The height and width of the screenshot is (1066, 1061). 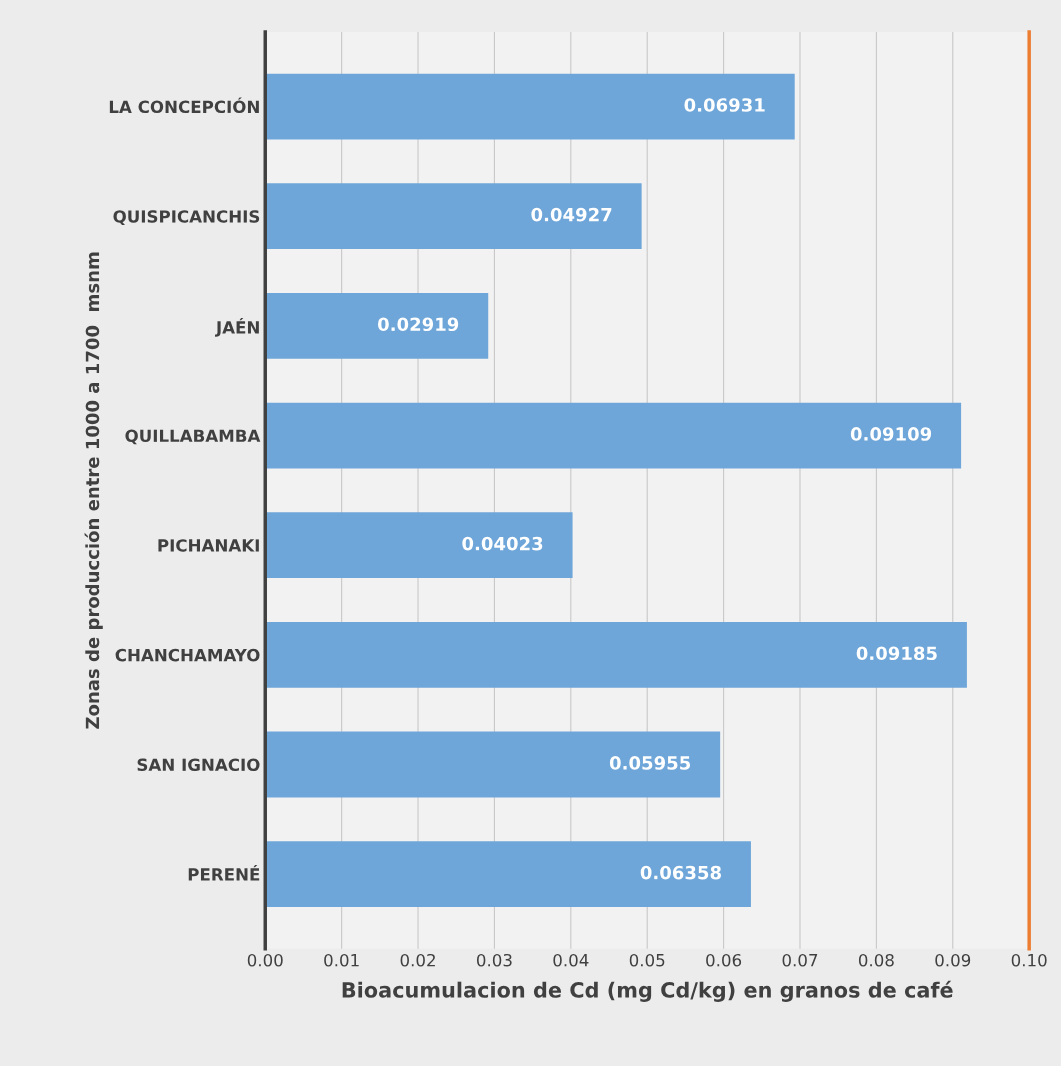 What do you see at coordinates (208, 545) in the screenshot?
I see `y-tick-label: PICHANAKI` at bounding box center [208, 545].